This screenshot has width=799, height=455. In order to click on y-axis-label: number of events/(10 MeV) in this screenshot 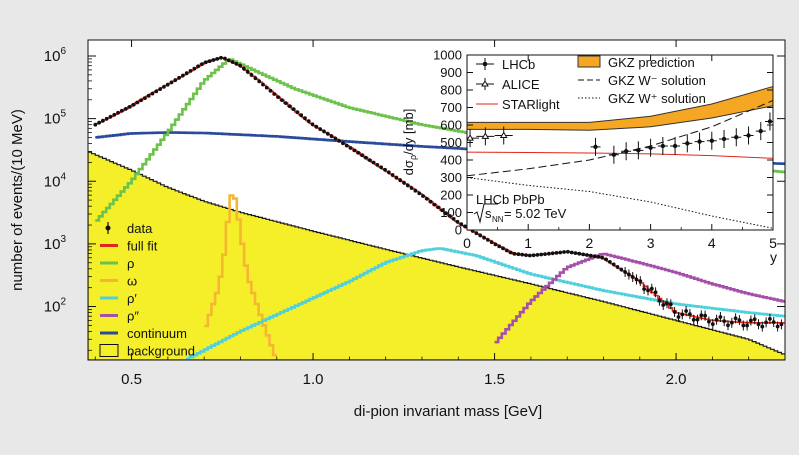, I will do `click(17, 200)`.